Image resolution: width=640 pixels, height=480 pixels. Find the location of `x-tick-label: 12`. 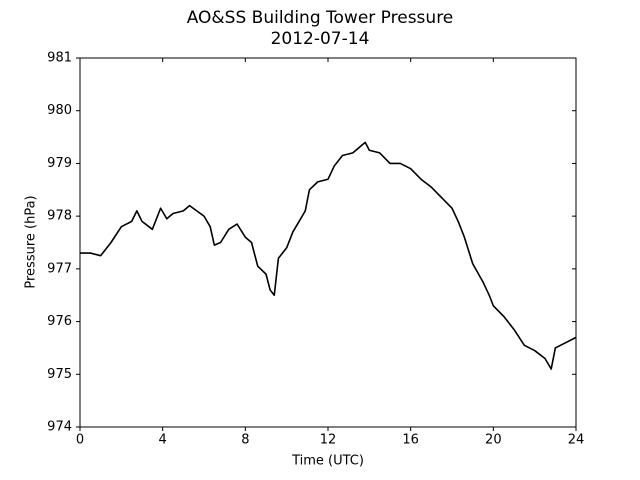

x-tick-label: 12 is located at coordinates (328, 440).